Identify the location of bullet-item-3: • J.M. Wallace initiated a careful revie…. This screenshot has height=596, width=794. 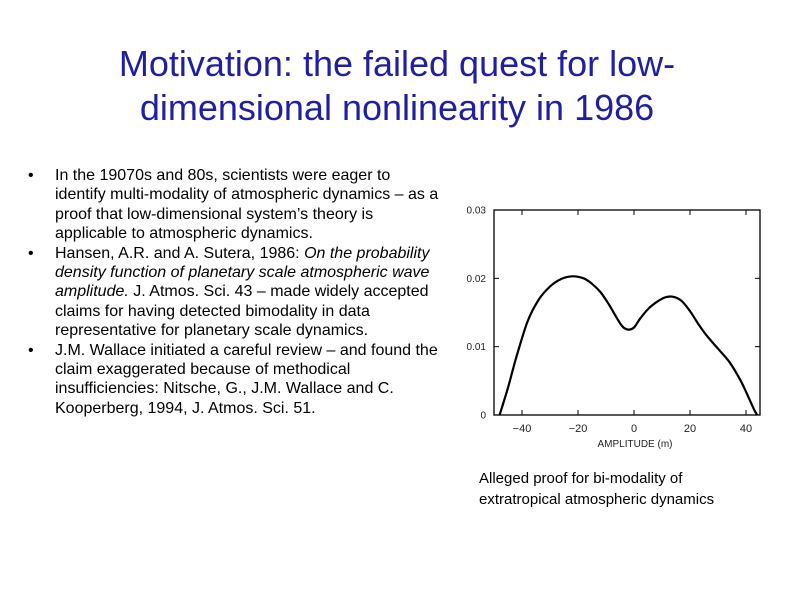
(234, 380).